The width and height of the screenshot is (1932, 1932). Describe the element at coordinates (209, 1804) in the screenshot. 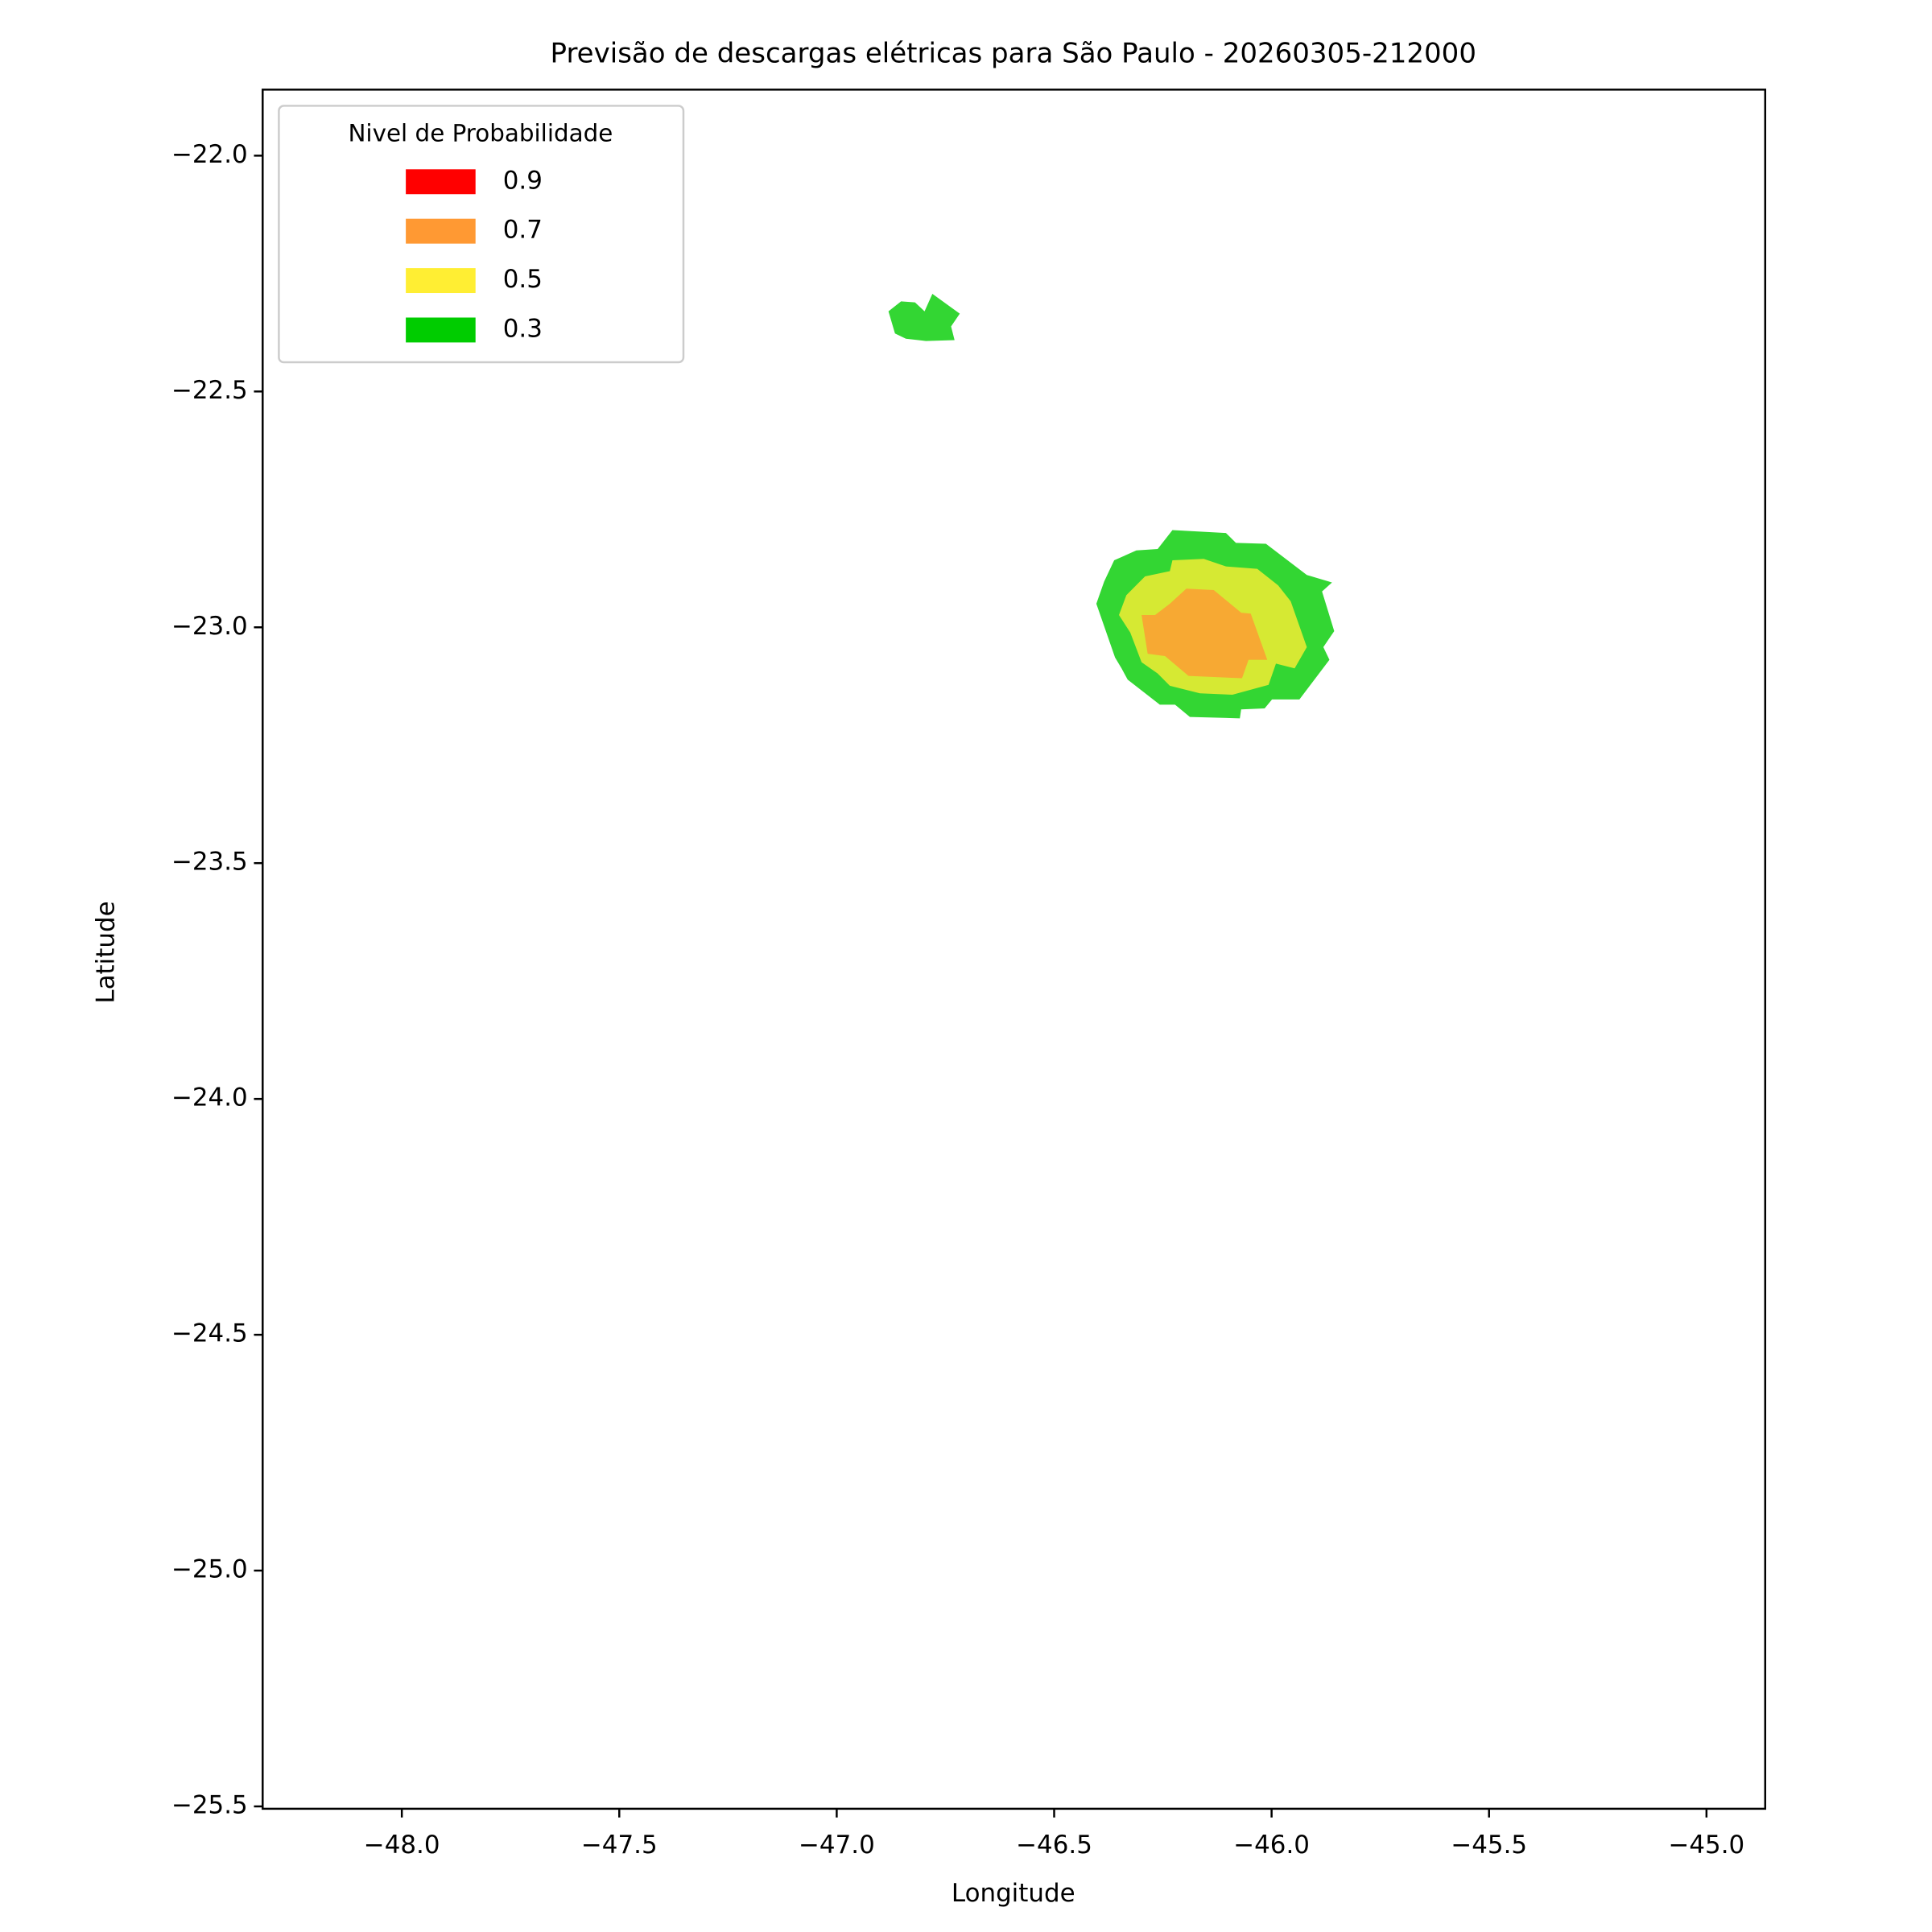

I see `y-tick-label: −25.5` at that location.